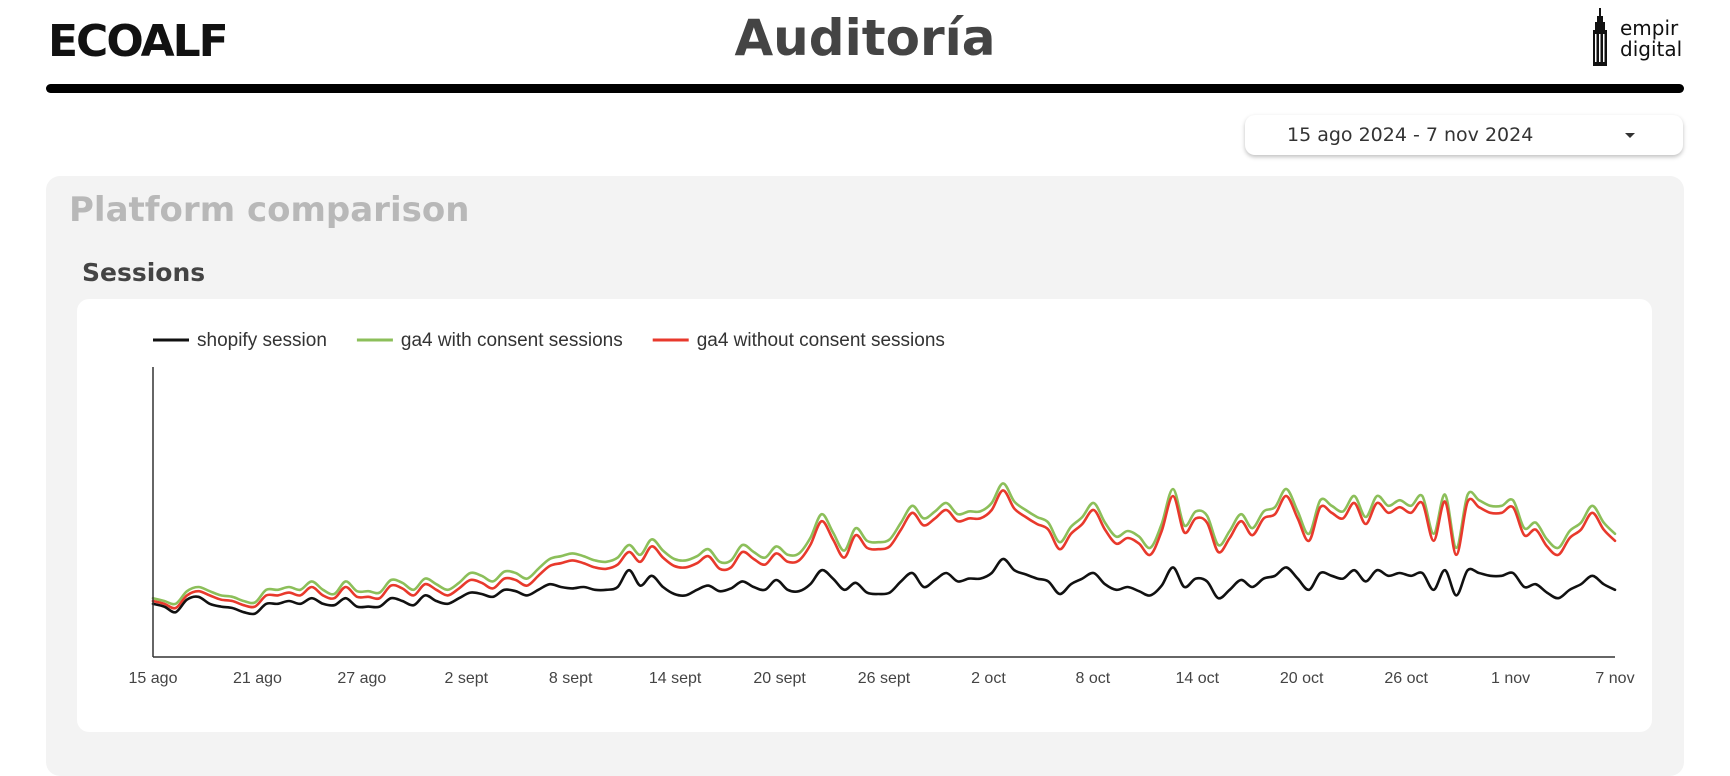 Image resolution: width=1730 pixels, height=776 pixels. I want to click on ecoalf-logo: ECOALF, so click(138, 41).